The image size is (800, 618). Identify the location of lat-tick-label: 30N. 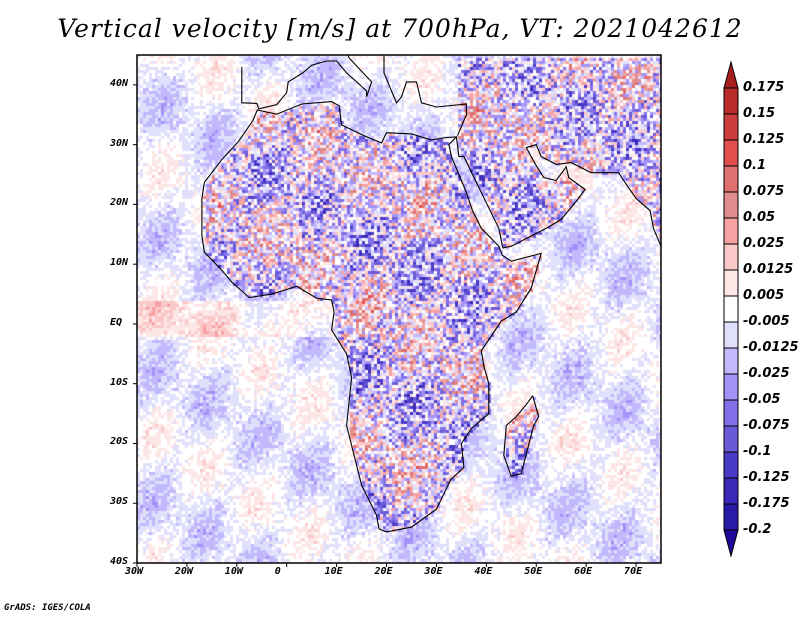
(119, 143).